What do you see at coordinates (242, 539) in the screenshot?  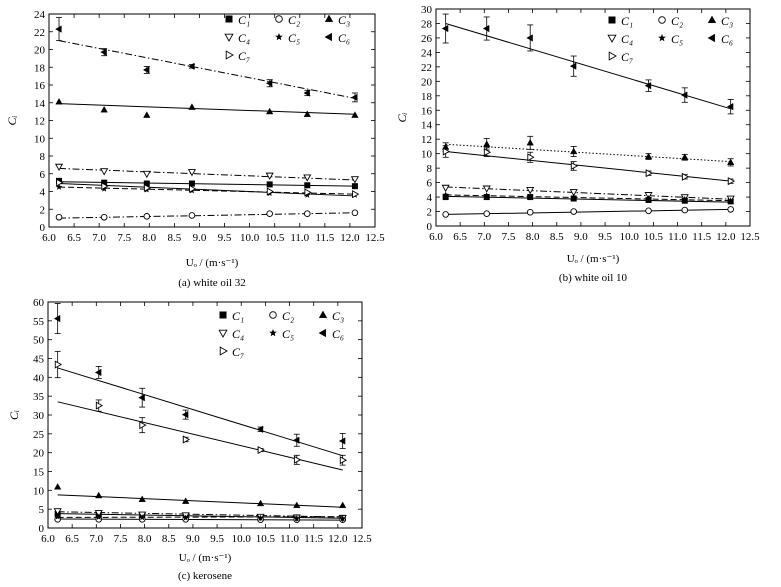 I see `x-tick-label: 10.0` at bounding box center [242, 539].